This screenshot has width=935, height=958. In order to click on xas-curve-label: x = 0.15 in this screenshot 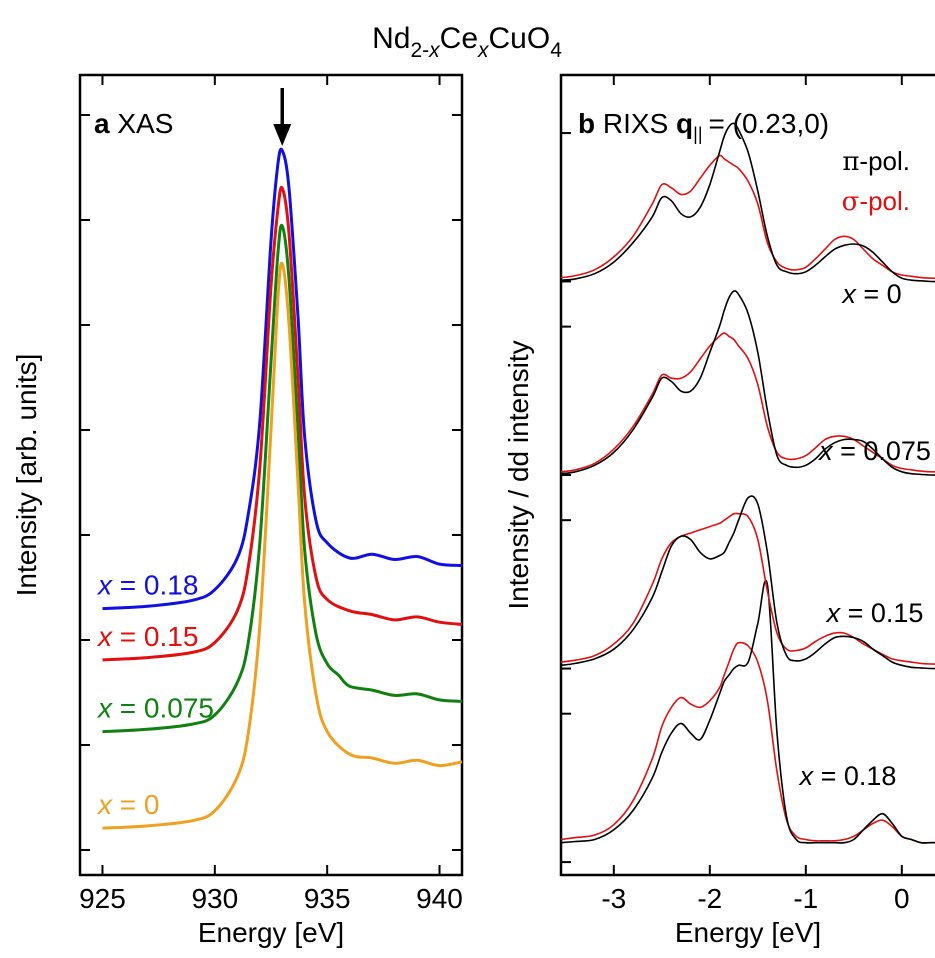, I will do `click(147, 636)`.